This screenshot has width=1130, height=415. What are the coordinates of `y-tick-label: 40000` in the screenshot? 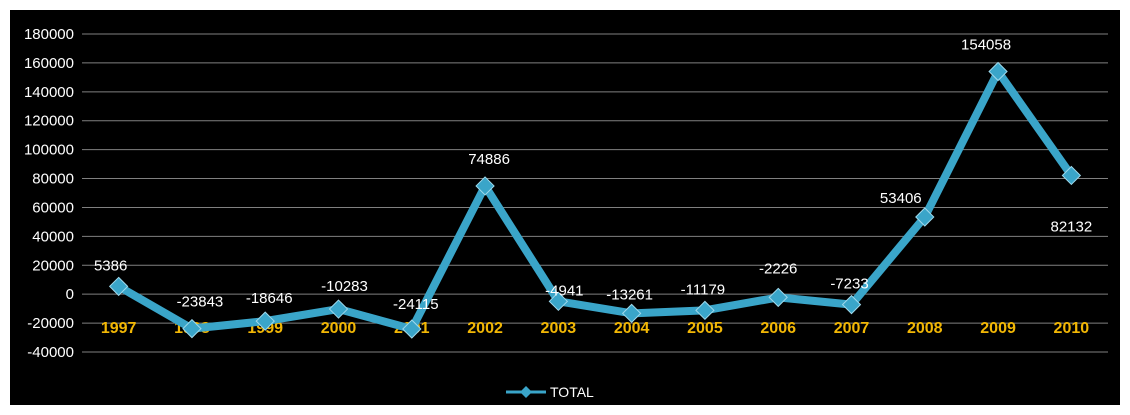 It's located at (53, 236).